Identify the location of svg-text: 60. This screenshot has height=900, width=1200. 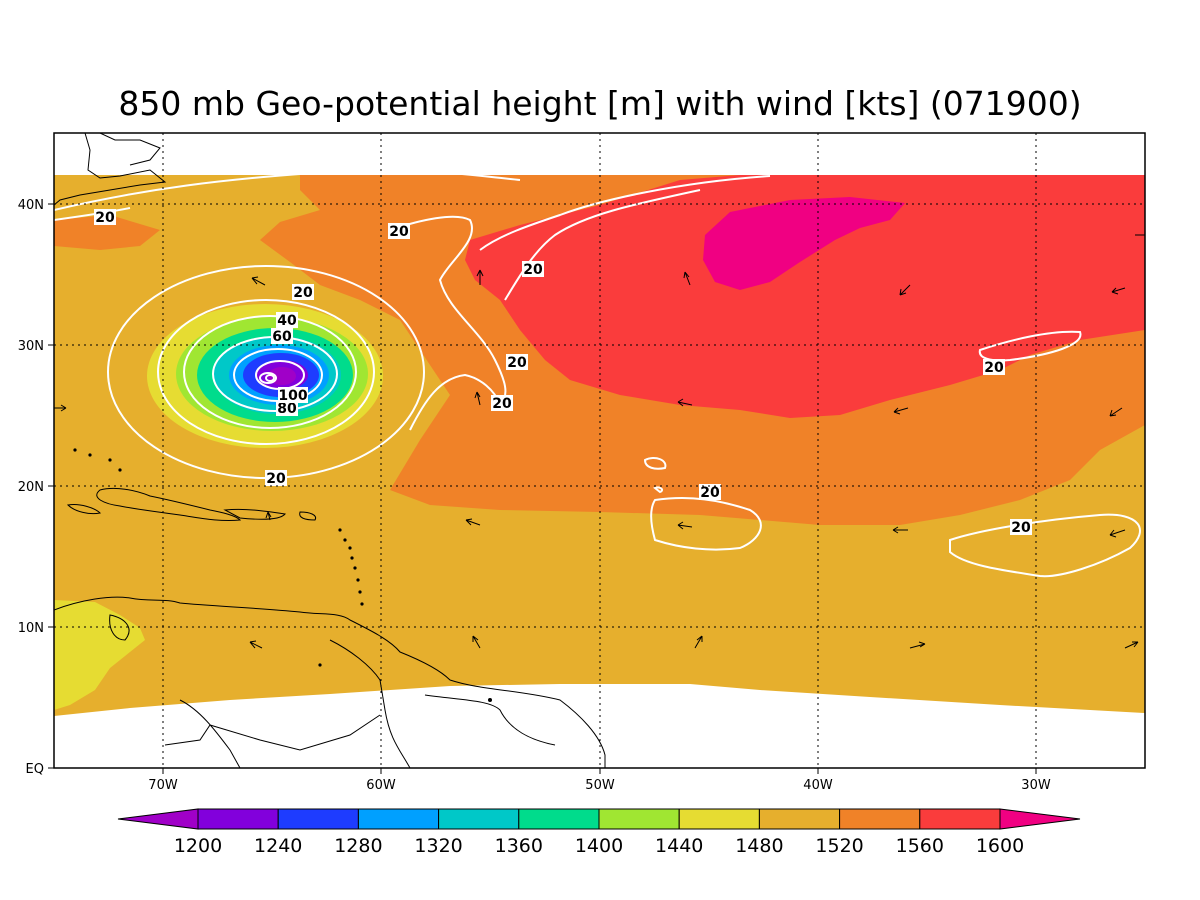
(282, 337).